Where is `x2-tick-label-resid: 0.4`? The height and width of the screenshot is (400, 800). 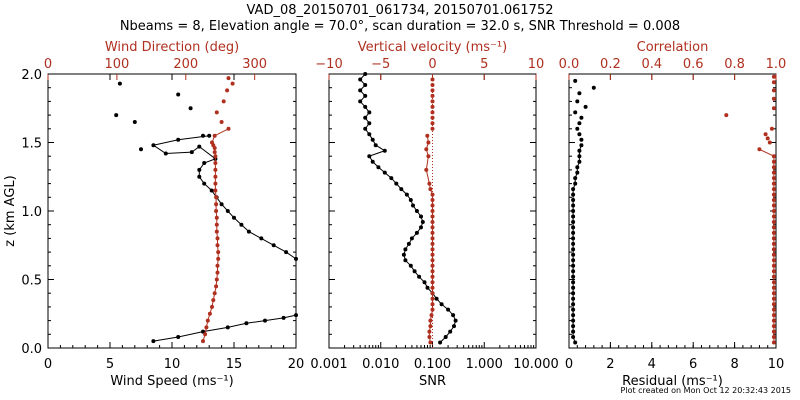
x2-tick-label-resid: 0.4 is located at coordinates (651, 64).